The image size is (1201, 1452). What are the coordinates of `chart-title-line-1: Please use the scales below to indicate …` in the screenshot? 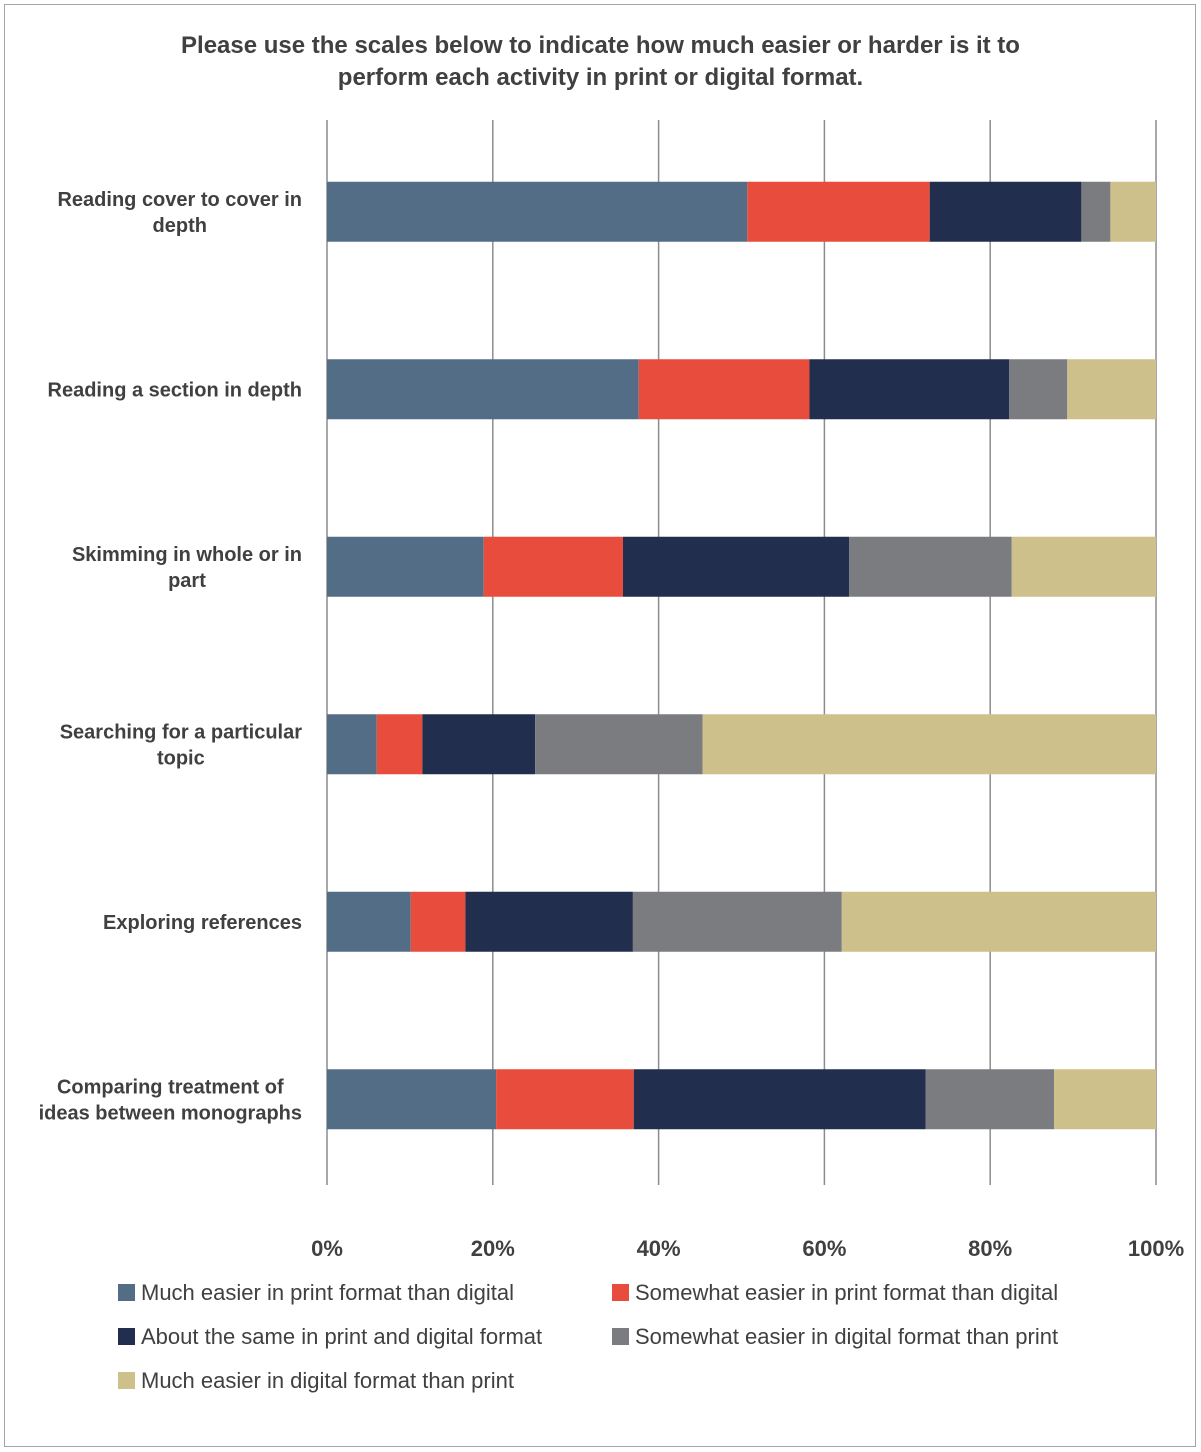 It's located at (600, 45).